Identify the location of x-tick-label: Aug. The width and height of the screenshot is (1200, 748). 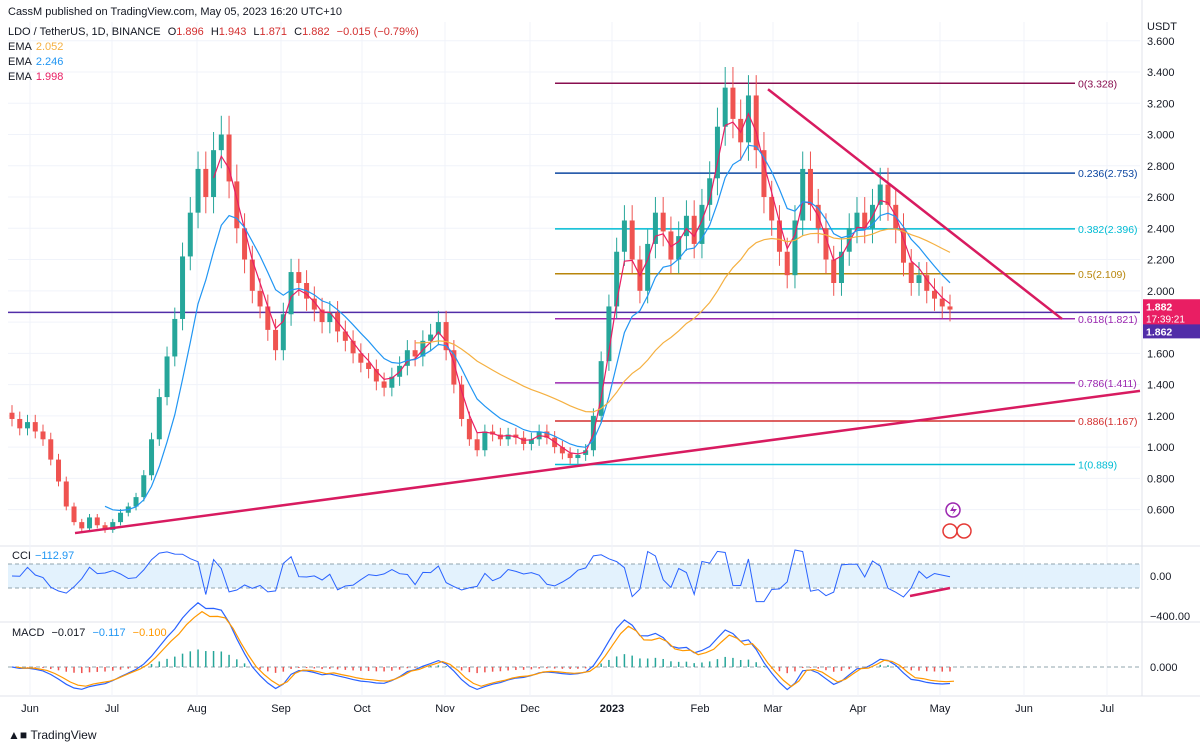
(197, 709).